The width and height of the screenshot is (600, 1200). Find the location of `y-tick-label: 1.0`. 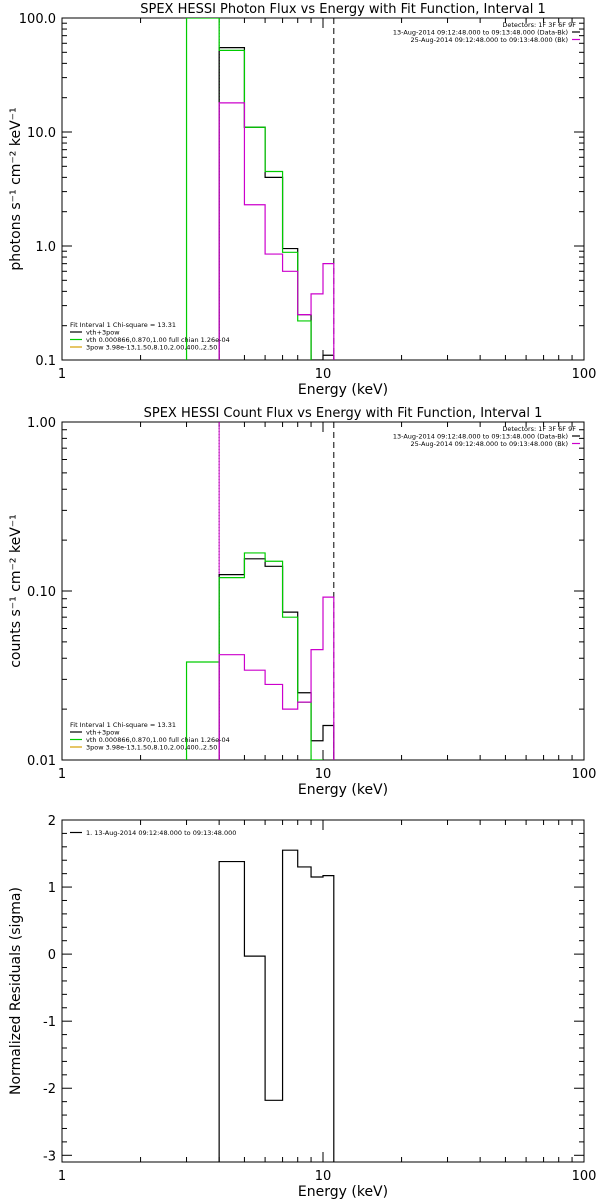

y-tick-label: 1.0 is located at coordinates (45, 247).